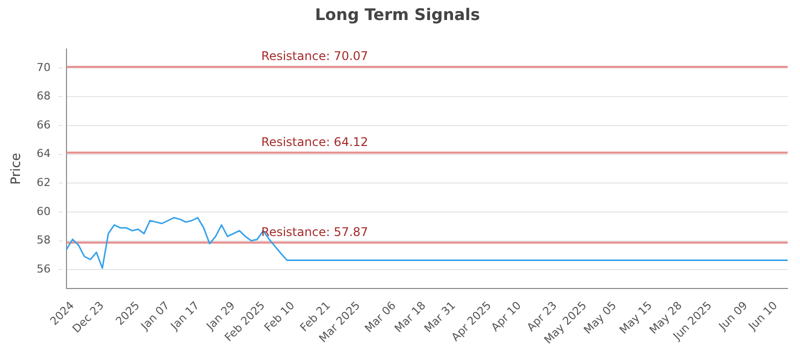 This screenshot has height=350, width=800. I want to click on y-tick-label: 66, so click(43, 125).